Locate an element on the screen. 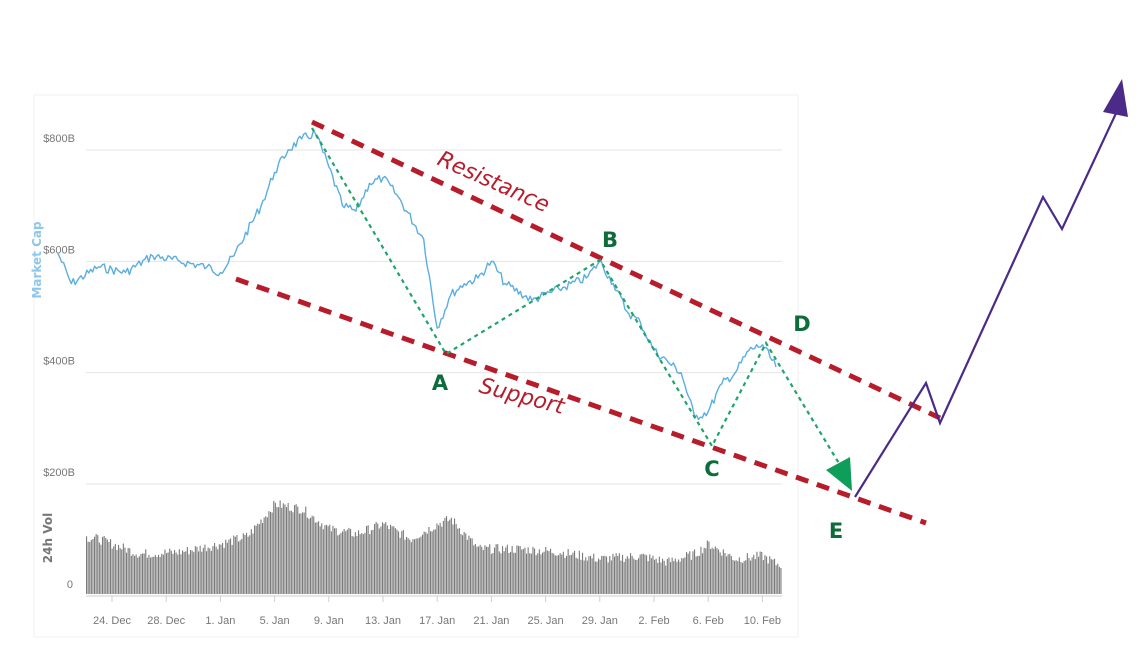 Image resolution: width=1148 pixels, height=659 pixels. x-tick-label: 21. Jan is located at coordinates (491, 621).